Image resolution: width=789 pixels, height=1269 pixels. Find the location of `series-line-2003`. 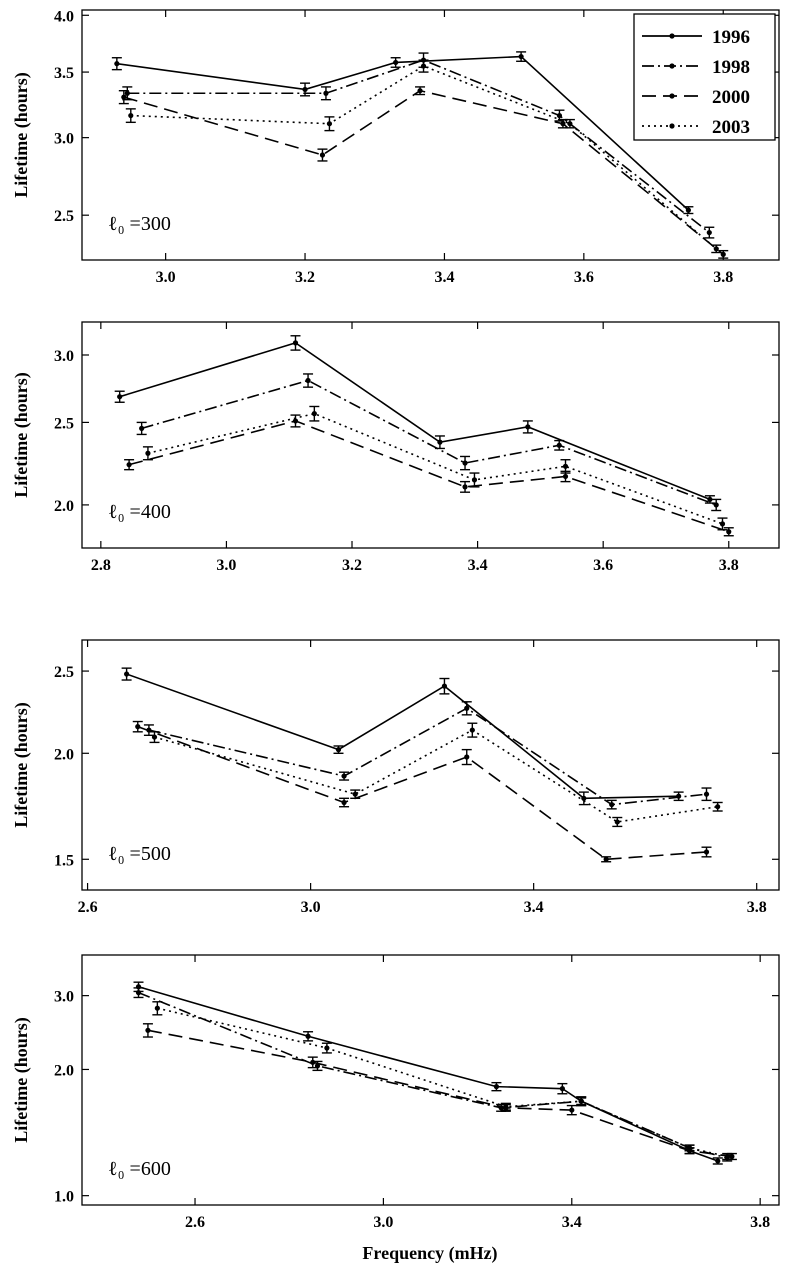

series-line-2003 is located at coordinates (423, 157).